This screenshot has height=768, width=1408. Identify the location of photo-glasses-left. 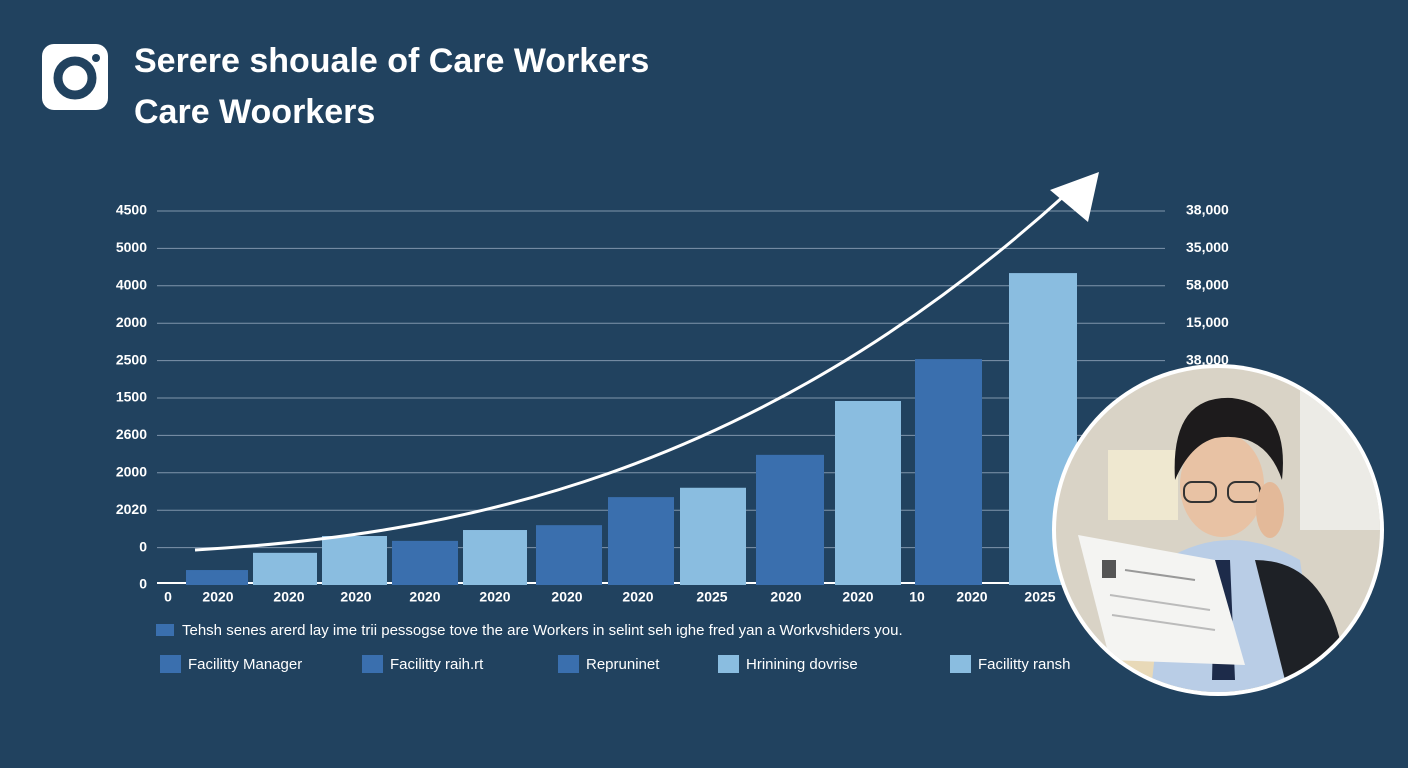
(1200, 492).